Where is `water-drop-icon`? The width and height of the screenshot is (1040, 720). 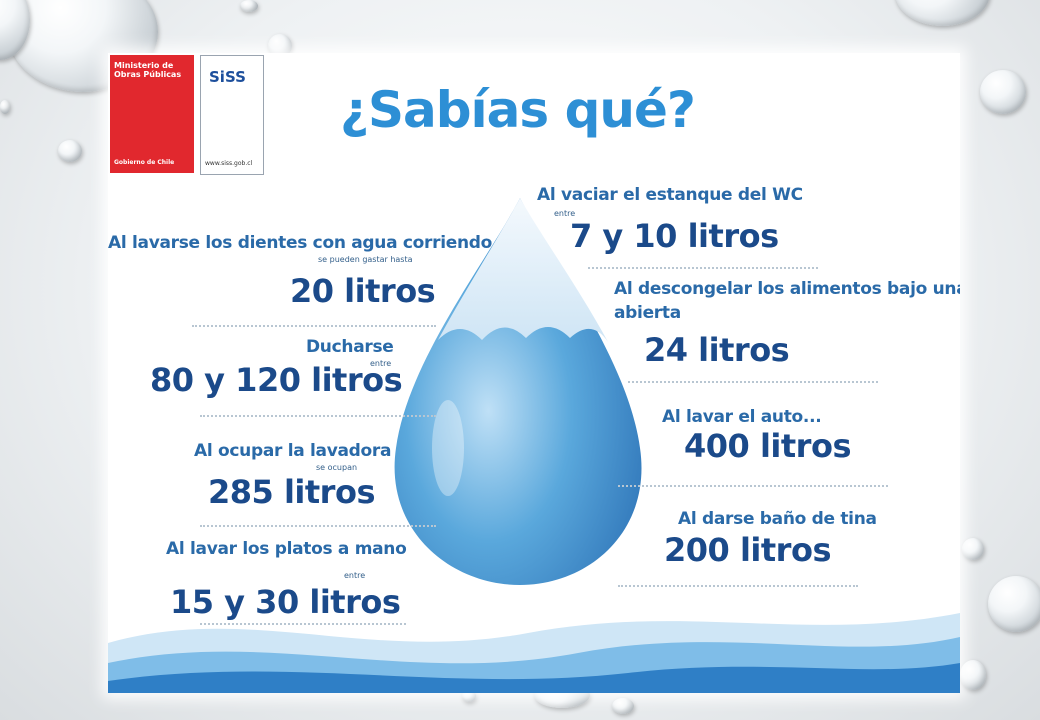
water-drop-icon is located at coordinates (518, 391).